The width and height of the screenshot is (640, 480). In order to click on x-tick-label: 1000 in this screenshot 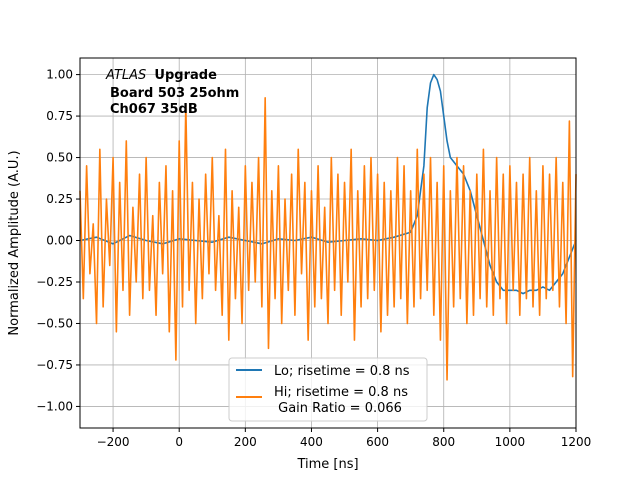, I will do `click(510, 442)`.